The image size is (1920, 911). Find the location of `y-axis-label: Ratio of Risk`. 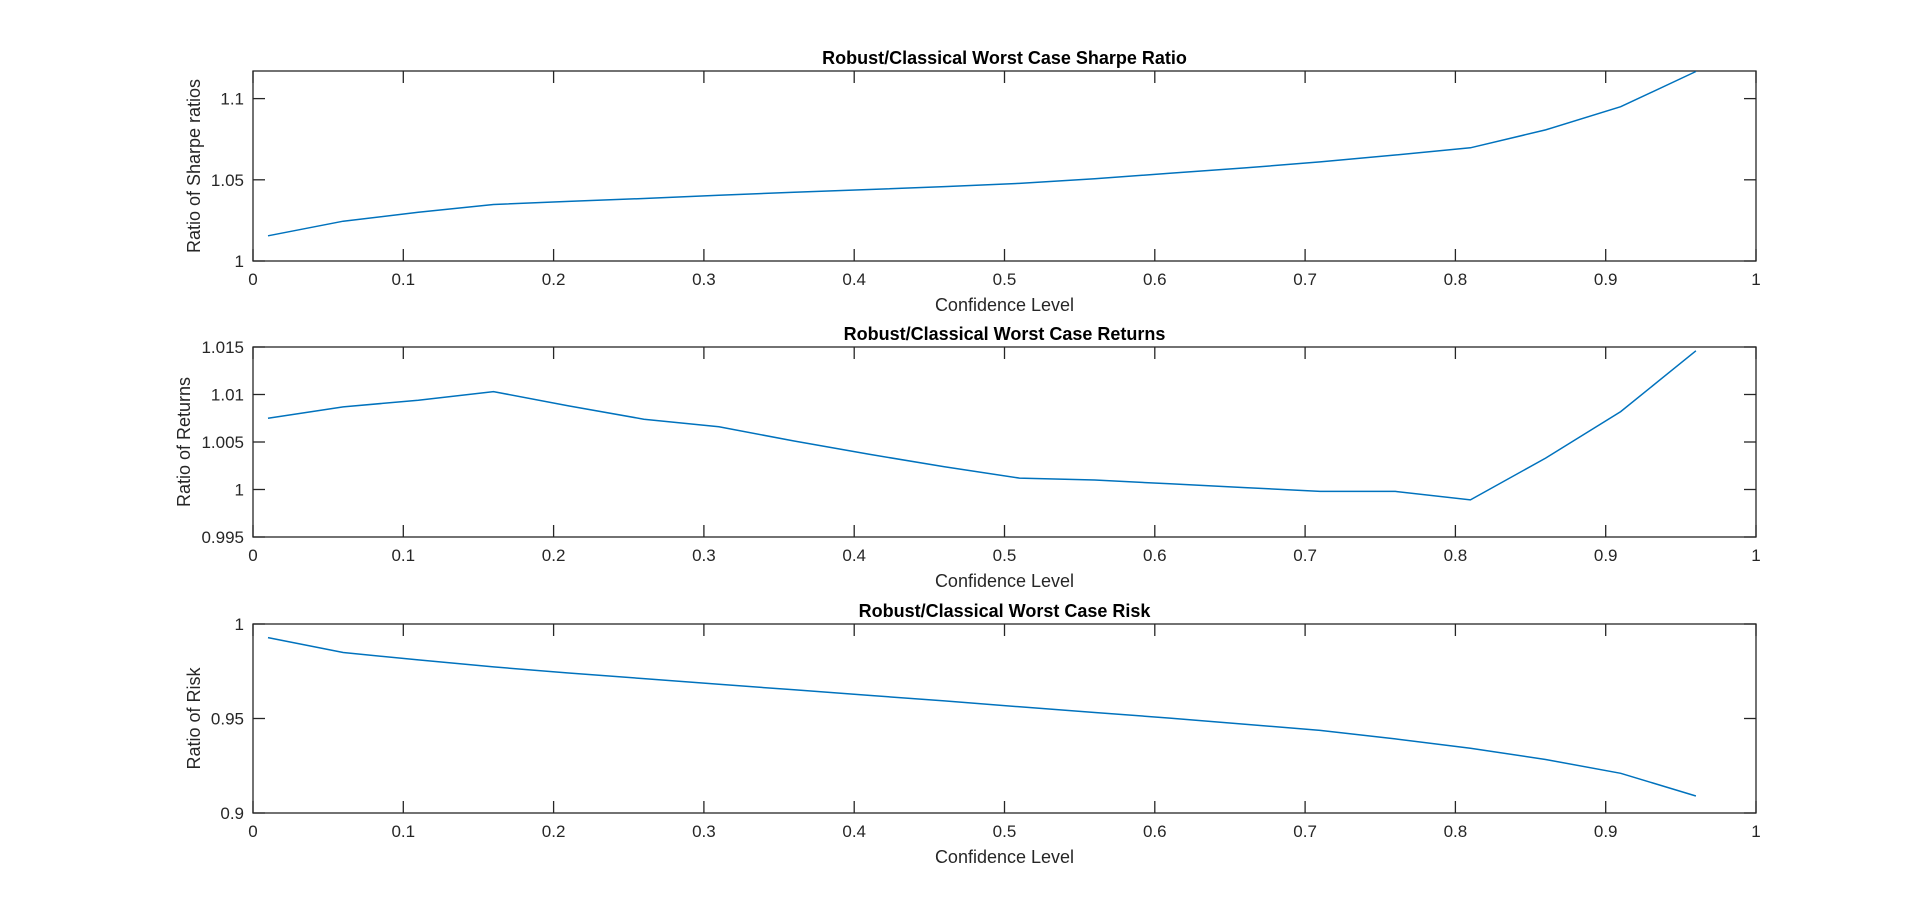

y-axis-label: Ratio of Risk is located at coordinates (194, 717).